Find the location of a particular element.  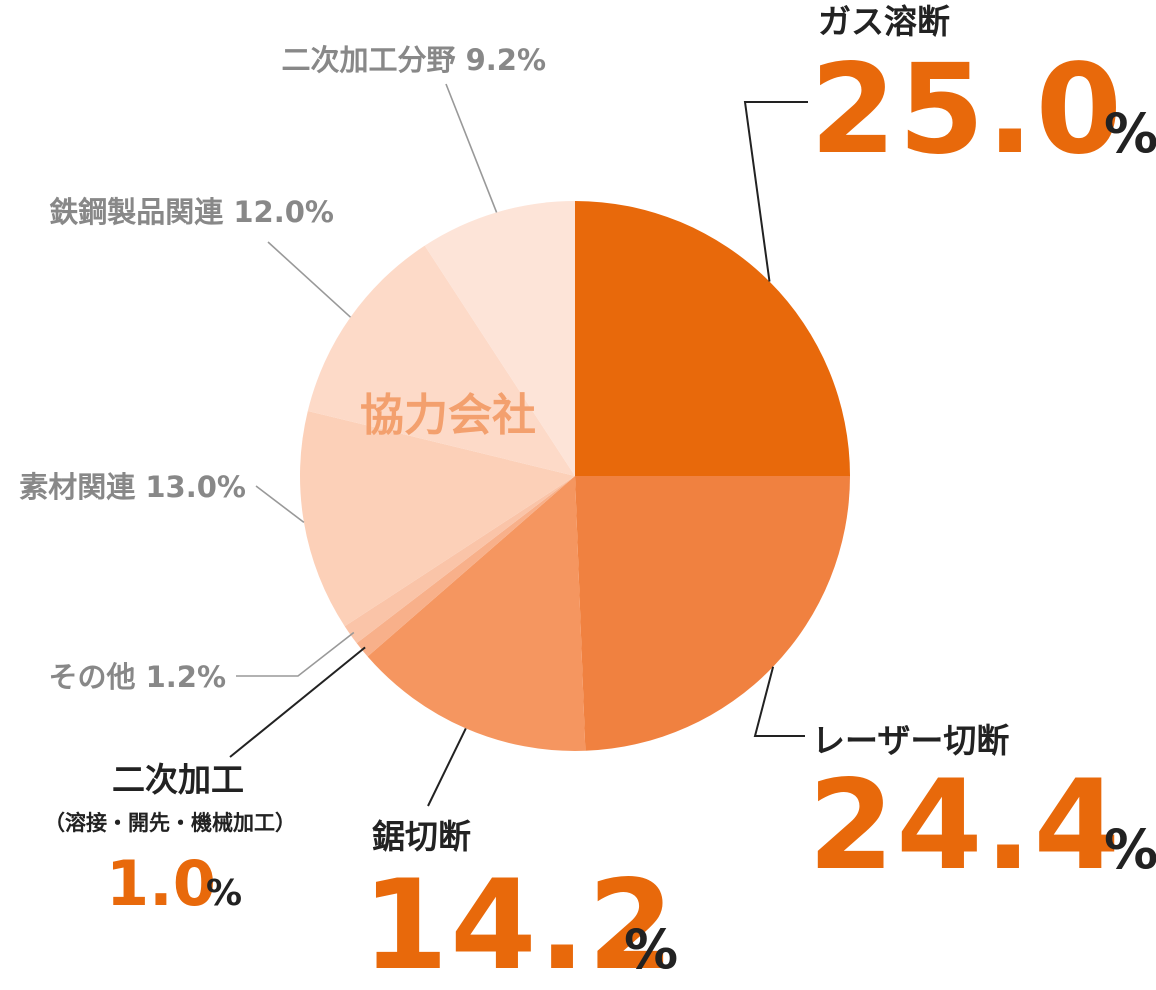

slice-unit-saw-cutting: % is located at coordinates (651, 949).